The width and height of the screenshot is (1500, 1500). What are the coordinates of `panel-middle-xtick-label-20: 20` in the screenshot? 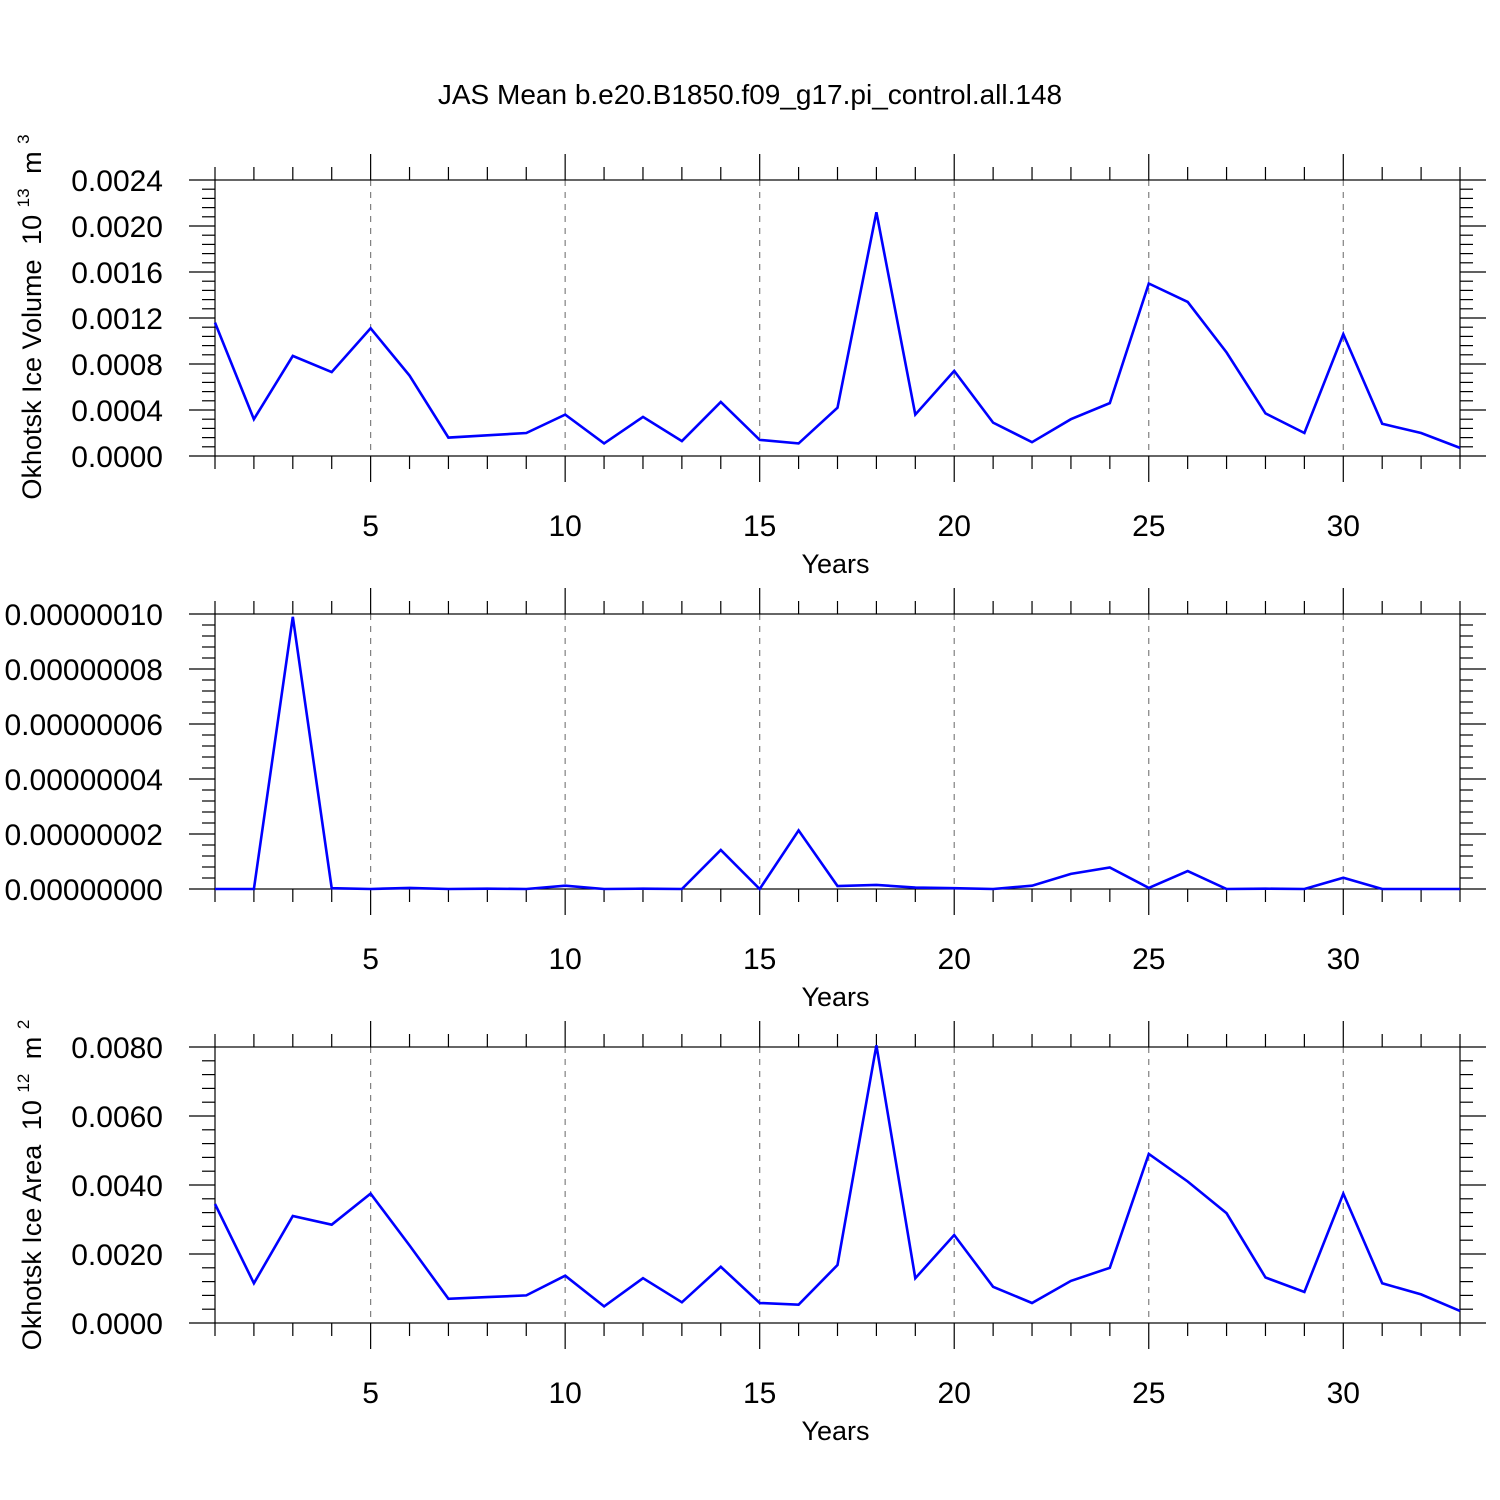 It's located at (954, 959).